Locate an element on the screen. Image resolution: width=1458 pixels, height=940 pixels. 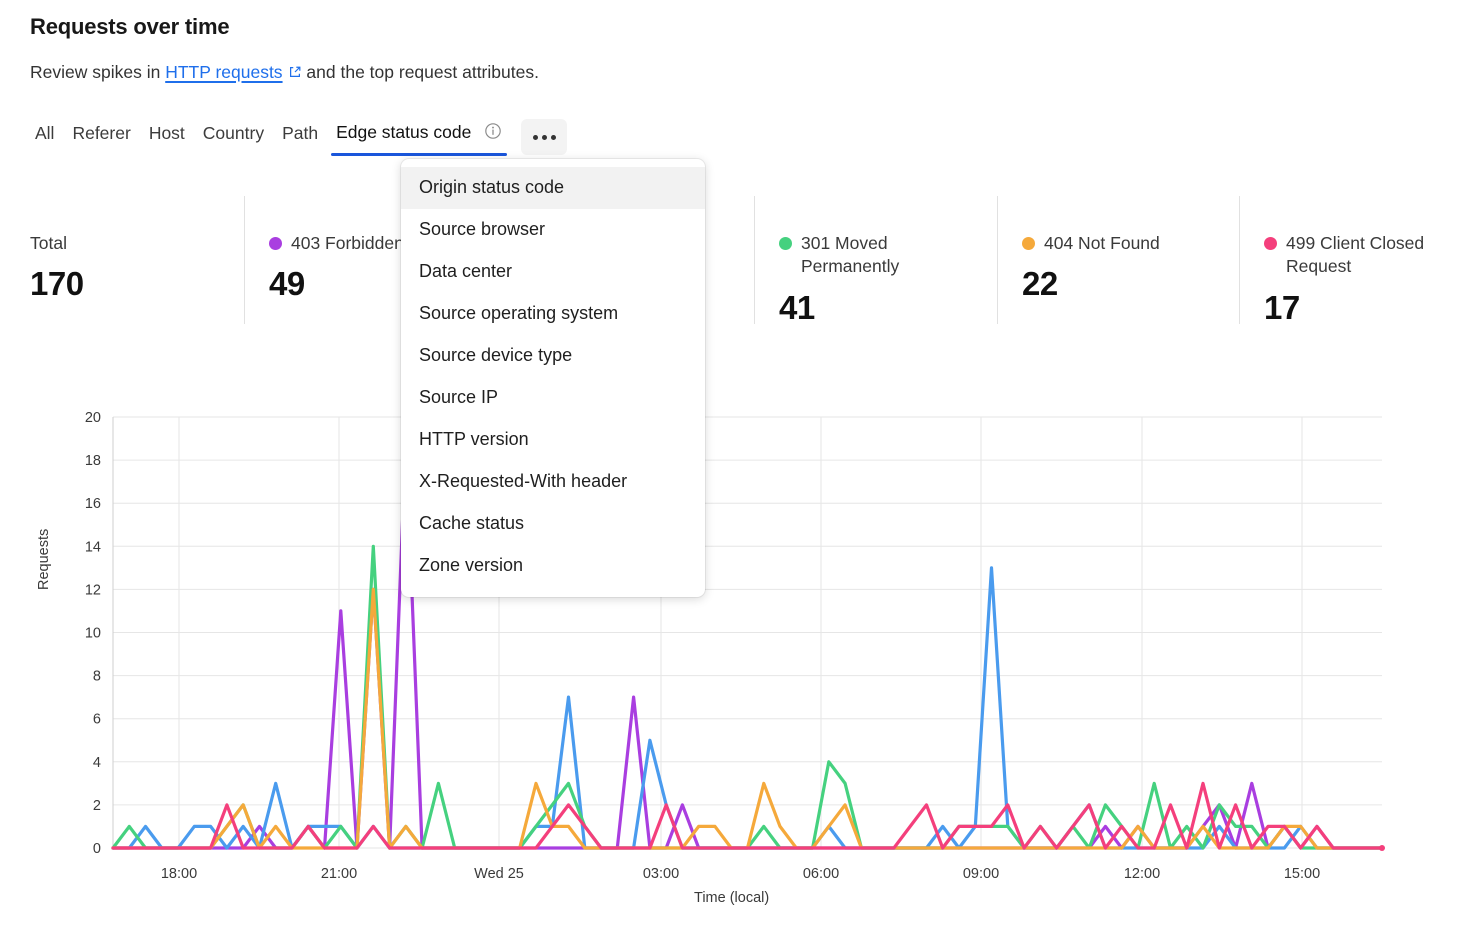
menu-item-source-device-type: Source device type is located at coordinates (496, 355).